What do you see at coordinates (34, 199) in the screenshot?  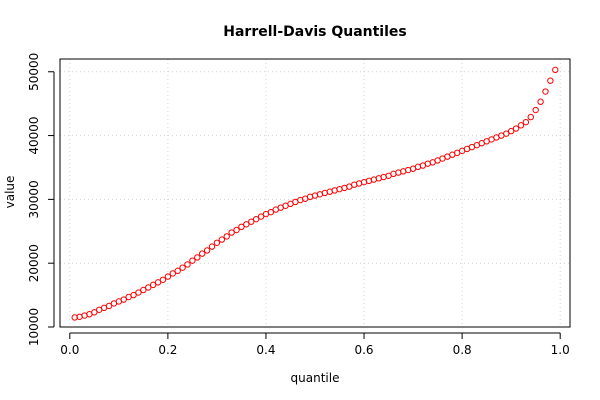 I see `y-tick-label: 30000` at bounding box center [34, 199].